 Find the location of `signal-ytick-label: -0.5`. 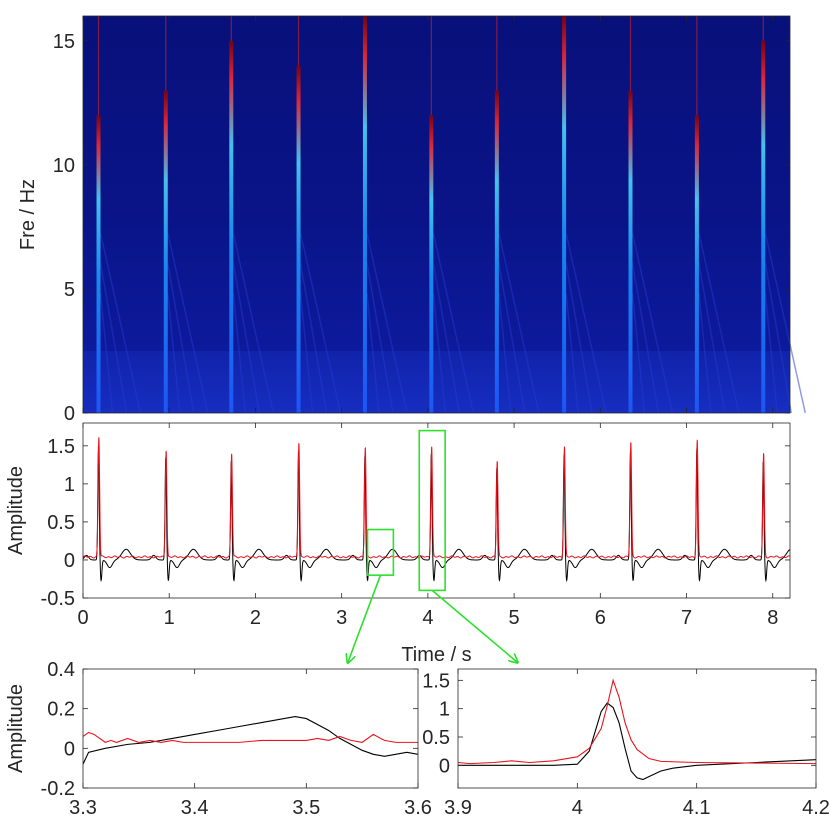

signal-ytick-label: -0.5 is located at coordinates (58, 599).